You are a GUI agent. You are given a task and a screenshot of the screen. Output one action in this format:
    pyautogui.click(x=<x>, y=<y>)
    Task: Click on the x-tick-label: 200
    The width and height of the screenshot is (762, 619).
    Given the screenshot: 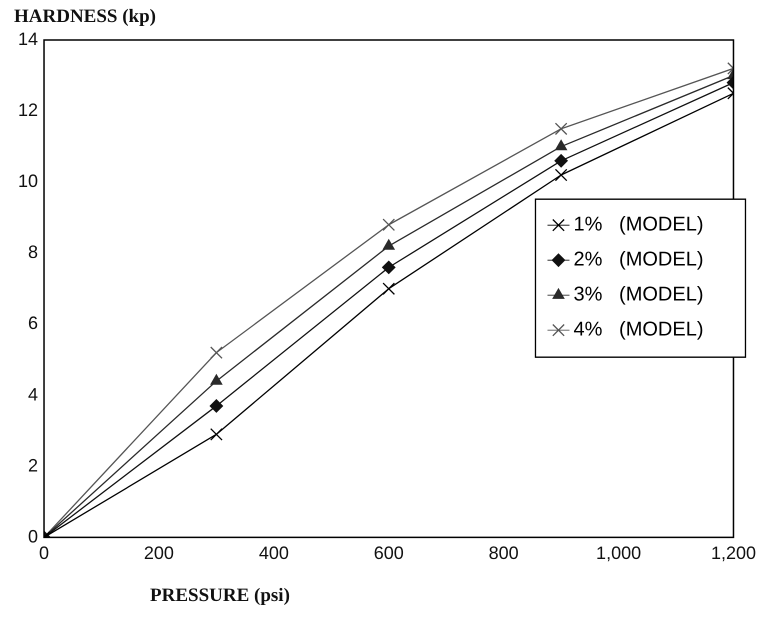 What is the action you would take?
    pyautogui.click(x=159, y=553)
    